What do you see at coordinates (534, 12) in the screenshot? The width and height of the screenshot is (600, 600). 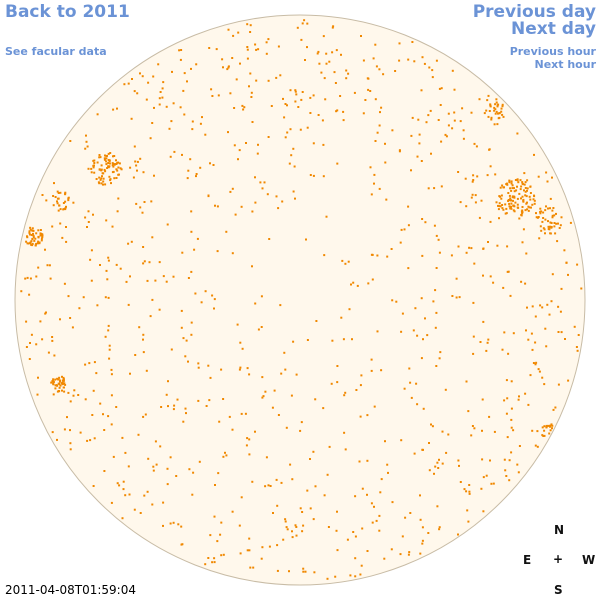 I see `previous-day-link: Previous day` at bounding box center [534, 12].